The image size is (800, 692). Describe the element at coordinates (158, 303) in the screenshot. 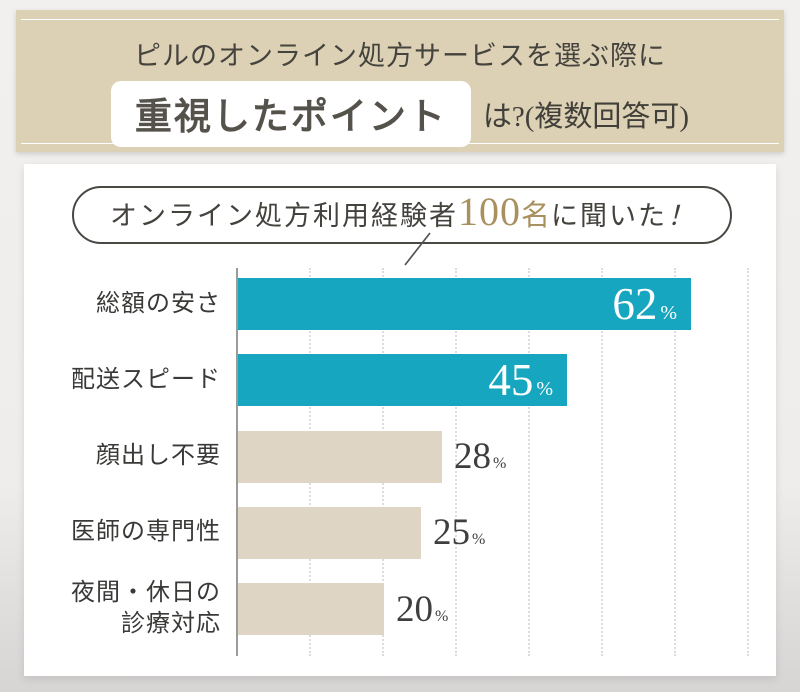

I see `bar-label: 総額の安さ` at that location.